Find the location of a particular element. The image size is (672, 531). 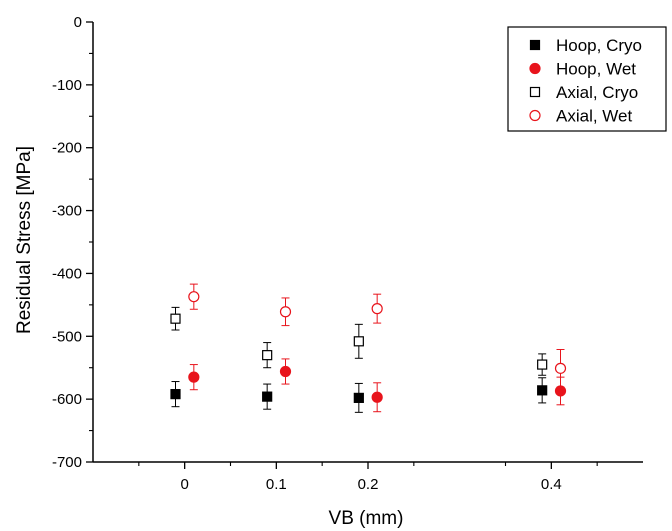

series-axial-wet is located at coordinates (377, 335).